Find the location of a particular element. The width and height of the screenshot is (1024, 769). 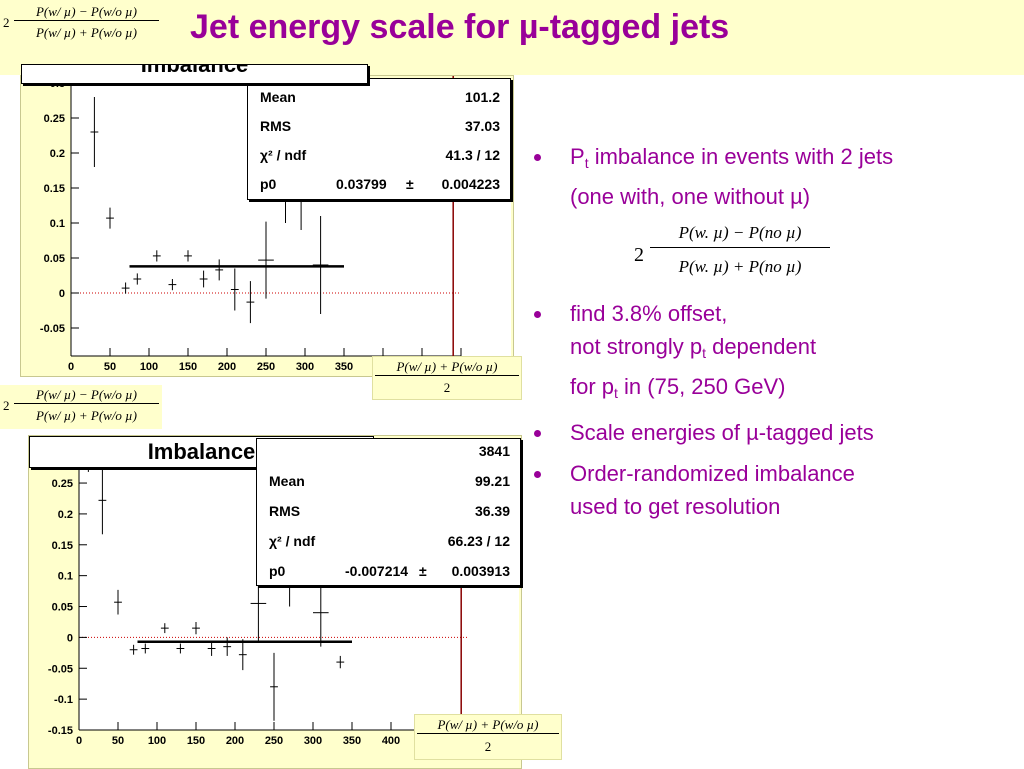

stat-p0-value: 0.03799 is located at coordinates (361, 184).